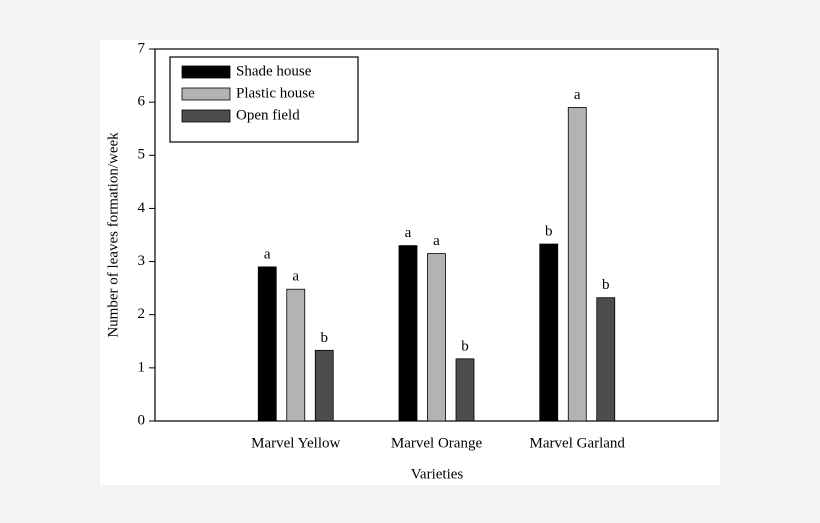 Image resolution: width=820 pixels, height=523 pixels. Describe the element at coordinates (142, 155) in the screenshot. I see `y-tick-label: 5` at that location.